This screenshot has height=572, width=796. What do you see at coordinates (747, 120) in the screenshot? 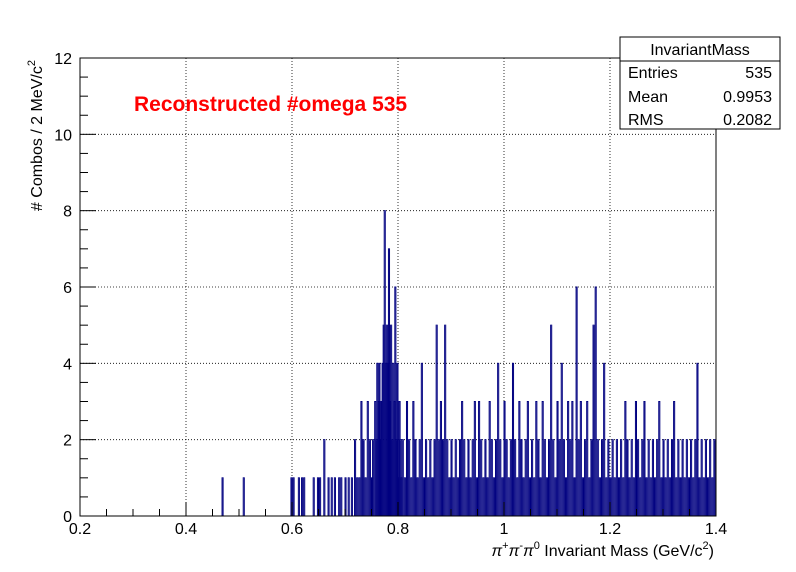
I see `stats-value-rms: 0.2082` at bounding box center [747, 120].